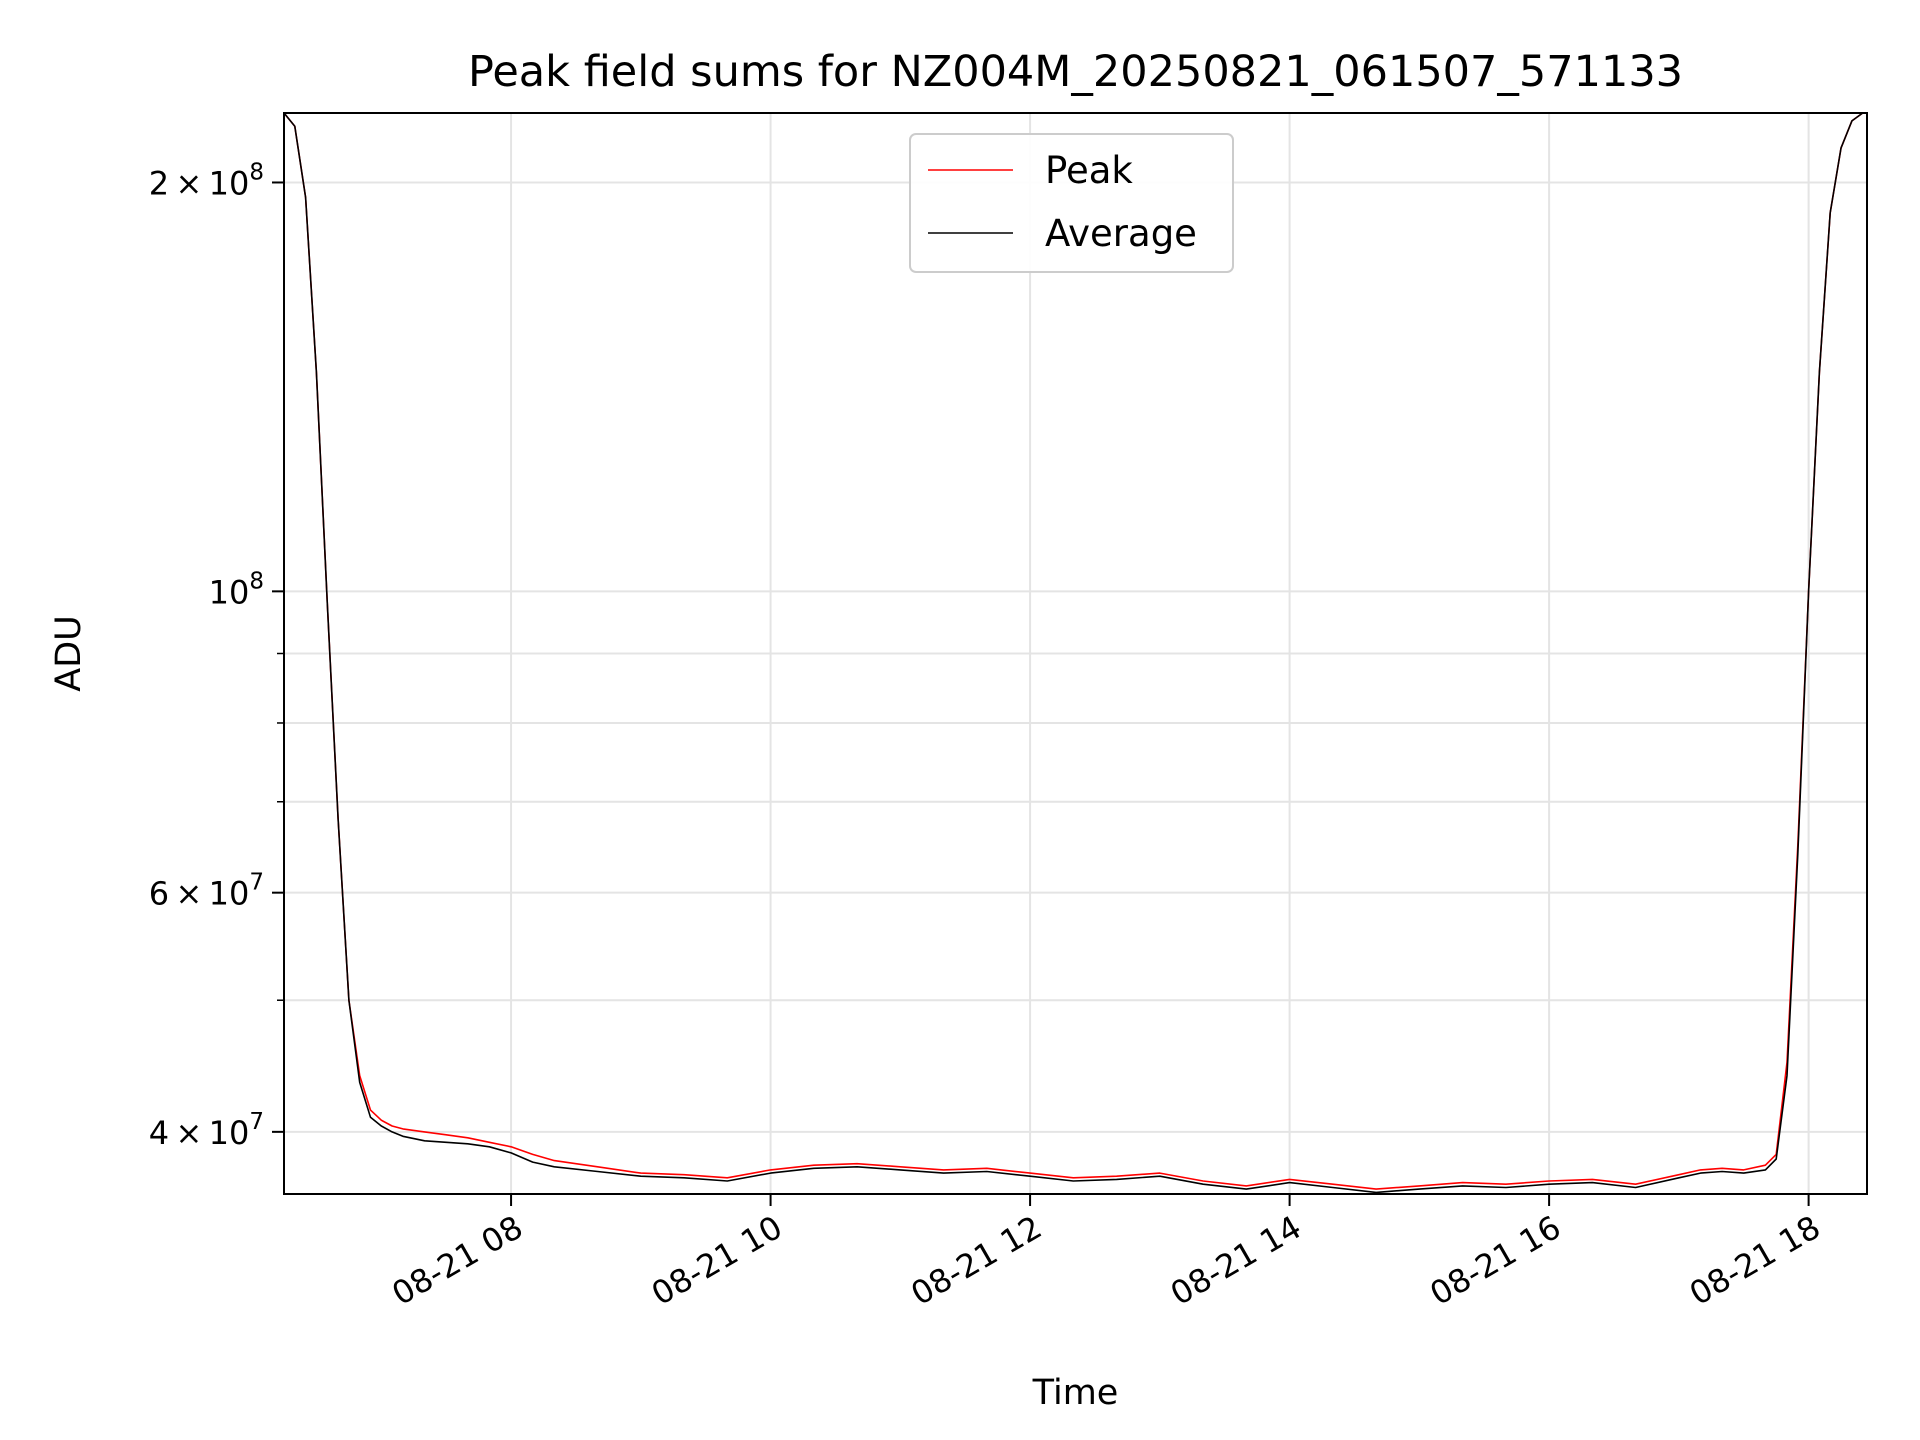 This screenshot has height=1440, width=1920. What do you see at coordinates (1075, 1393) in the screenshot?
I see `x-axis-label: Time` at bounding box center [1075, 1393].